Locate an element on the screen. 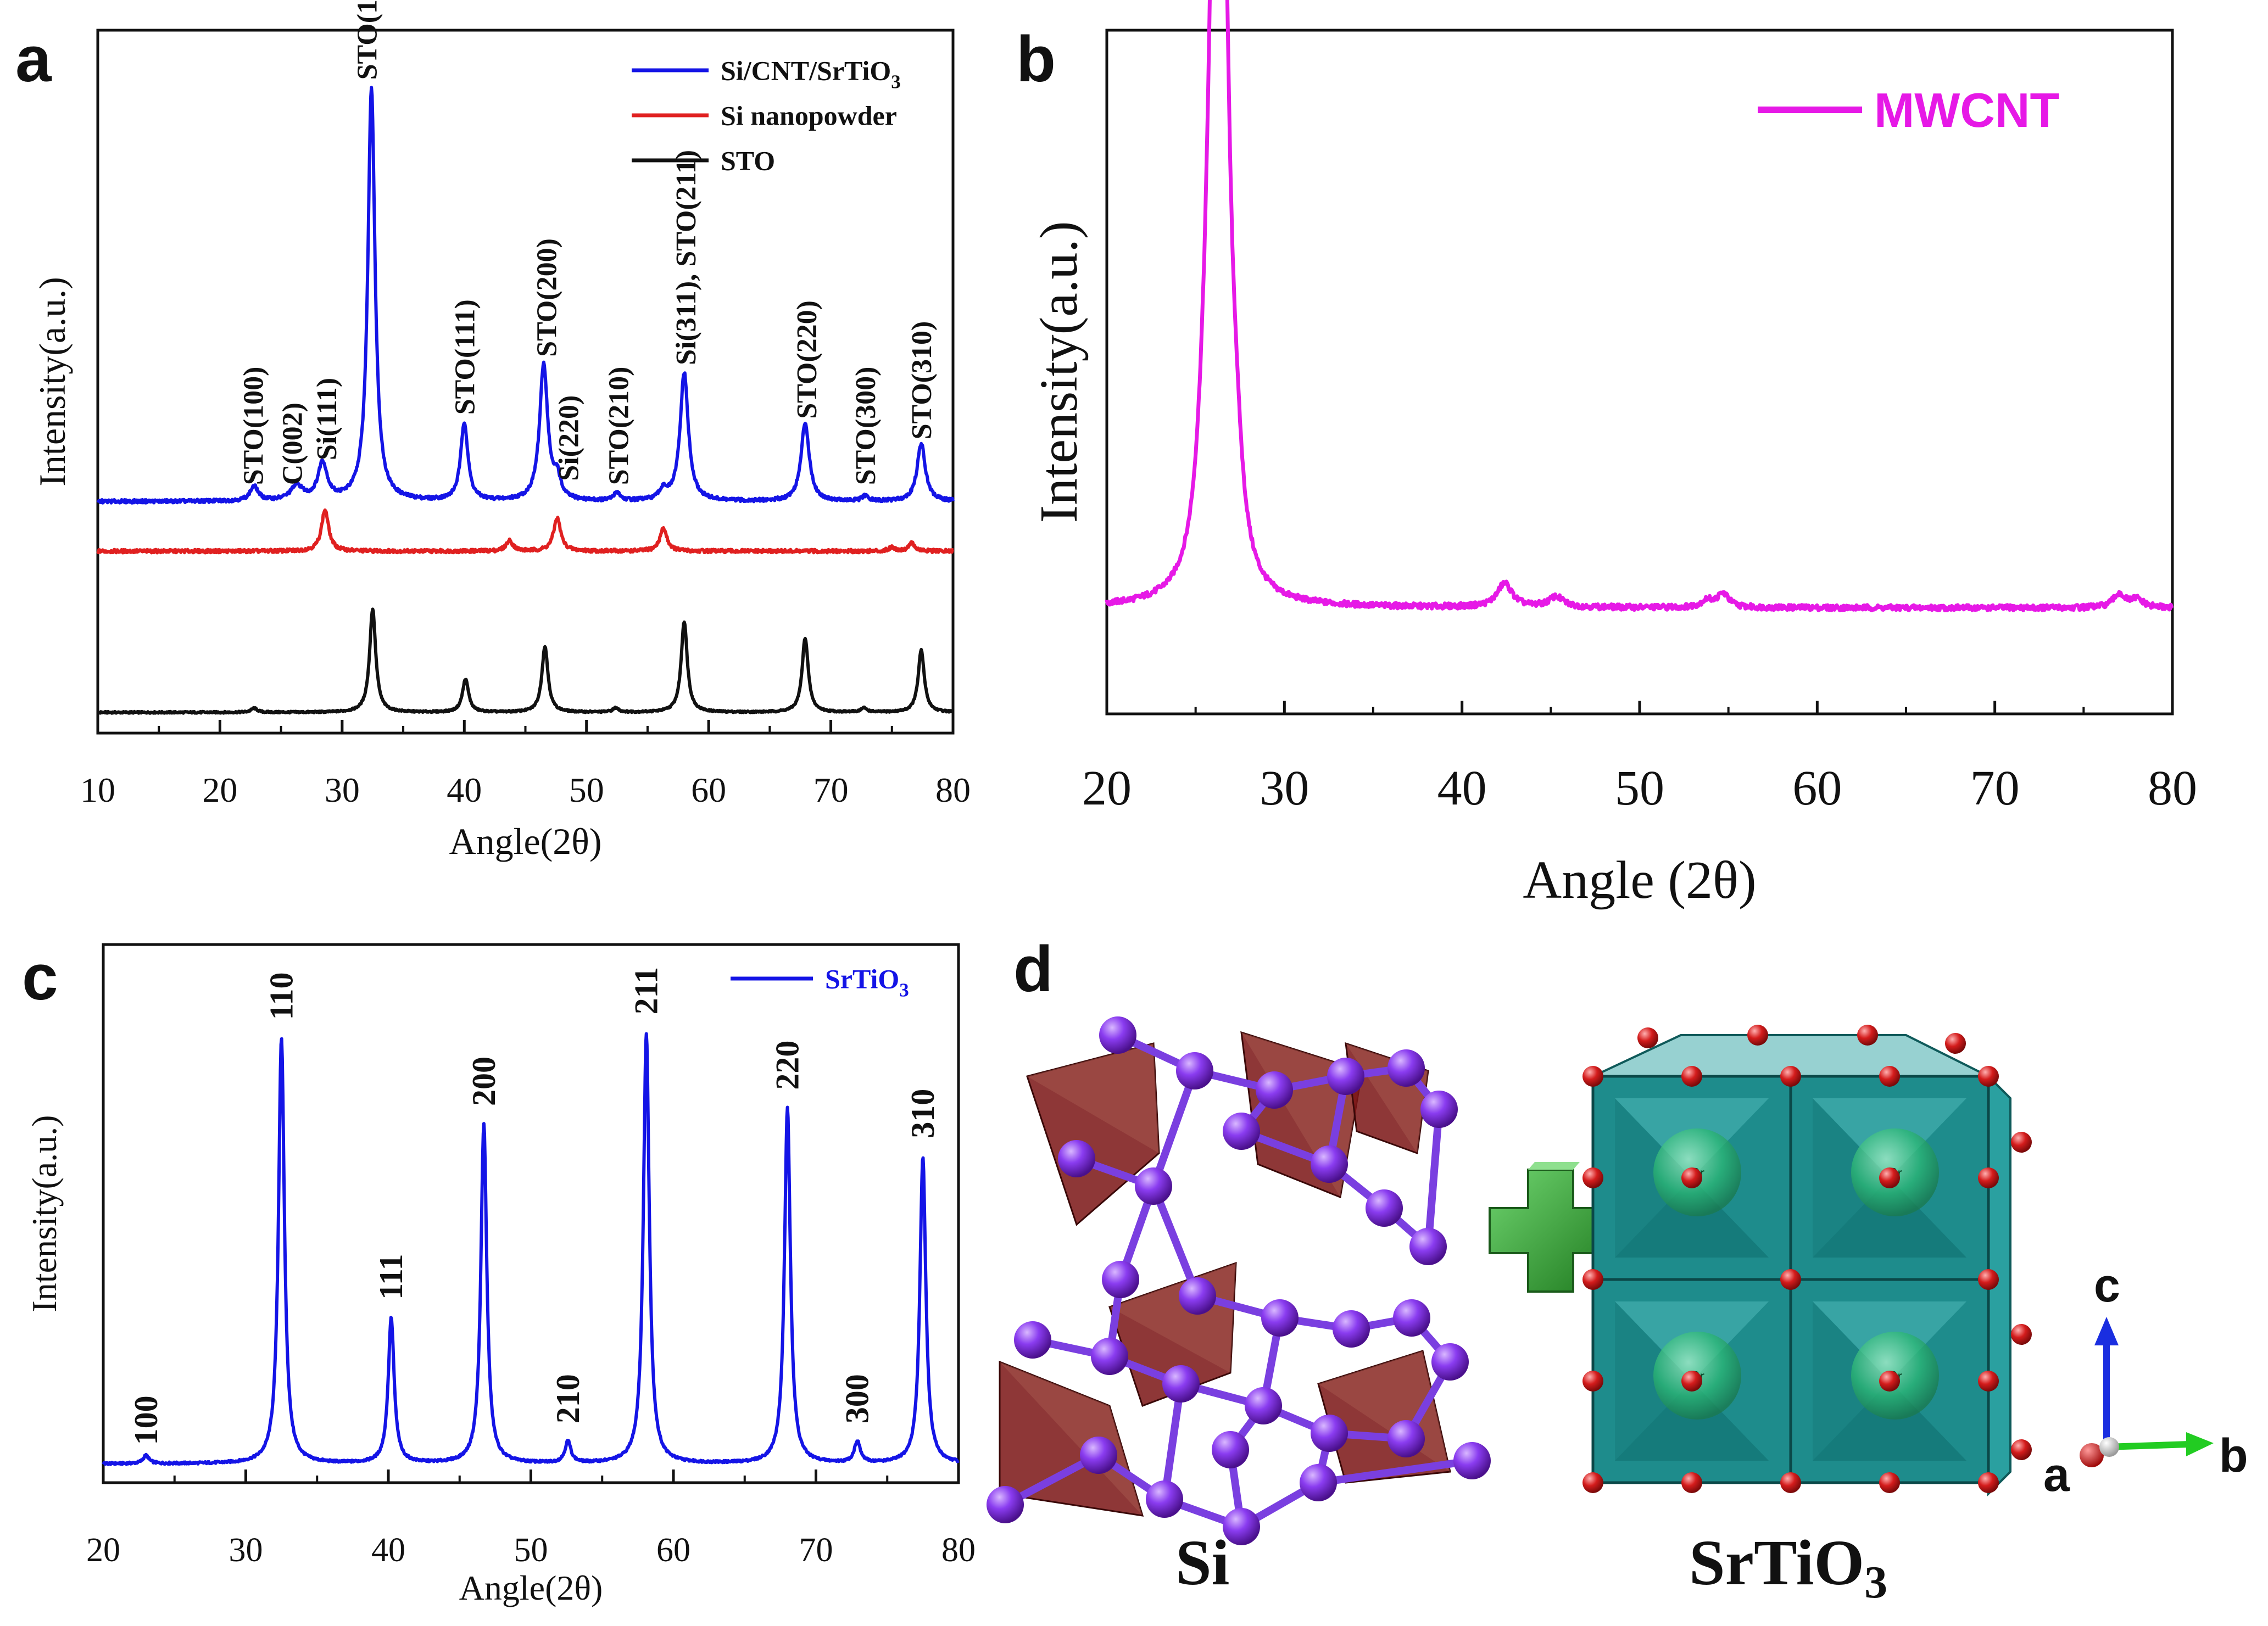 The height and width of the screenshot is (1626, 2268). peak-annotation: STO(110) is located at coordinates (367, 40).